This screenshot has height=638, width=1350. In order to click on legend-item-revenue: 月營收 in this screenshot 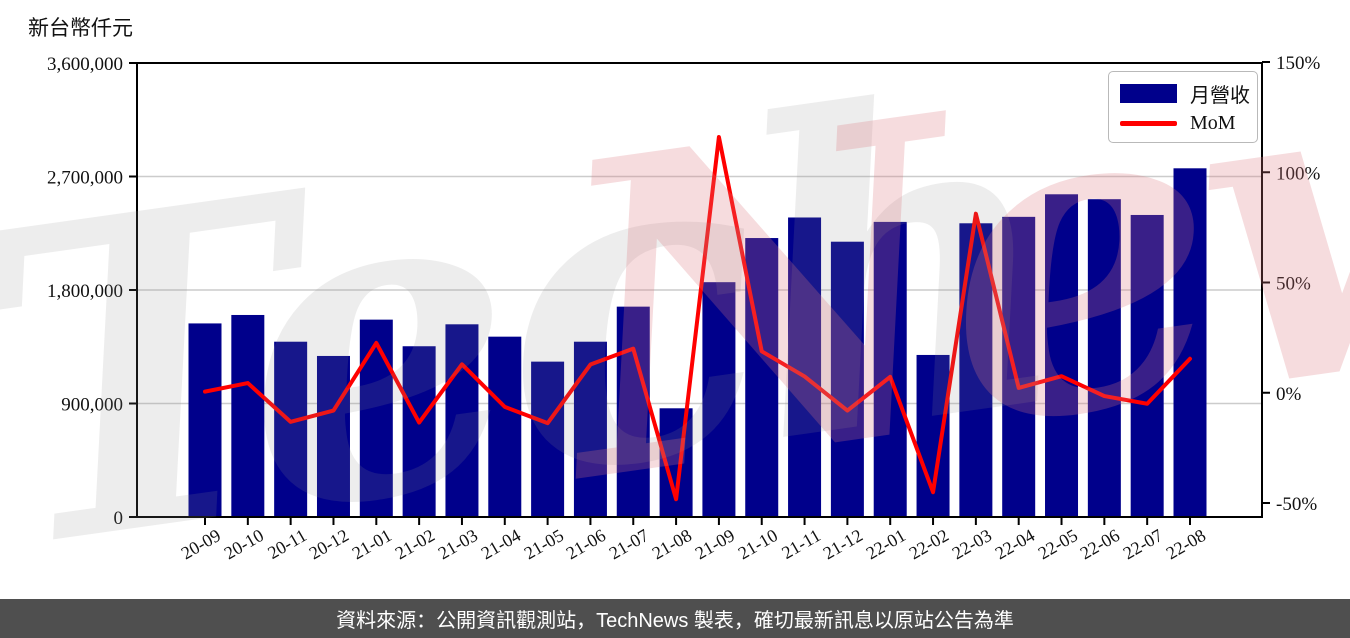, I will do `click(1183, 93)`.